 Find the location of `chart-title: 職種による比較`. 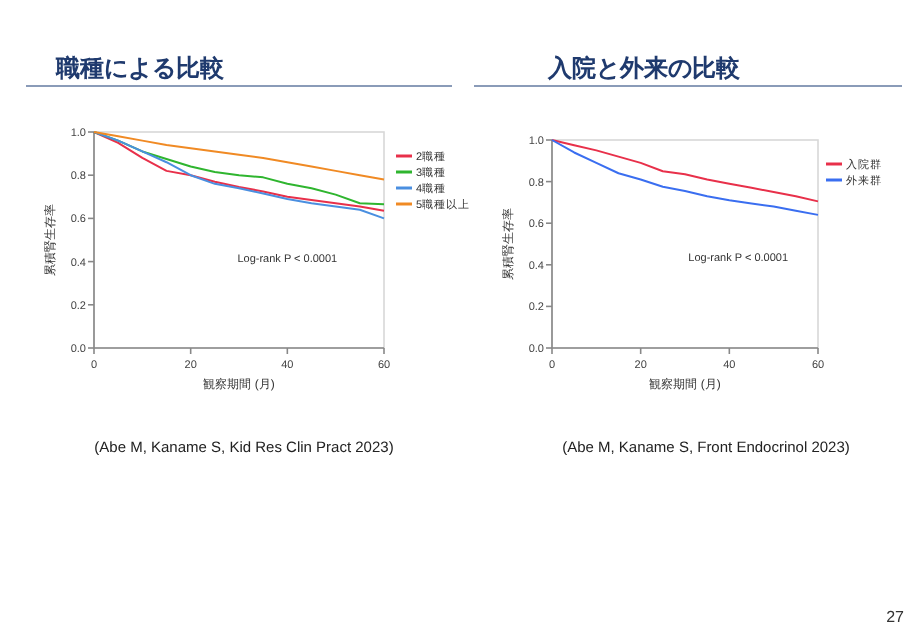

chart-title: 職種による比較 is located at coordinates (140, 68).